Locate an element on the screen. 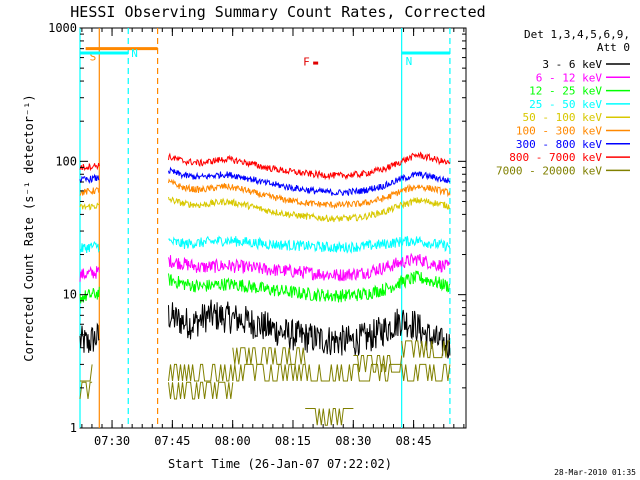  legend-header-line2: Att 0 is located at coordinates (613, 47).